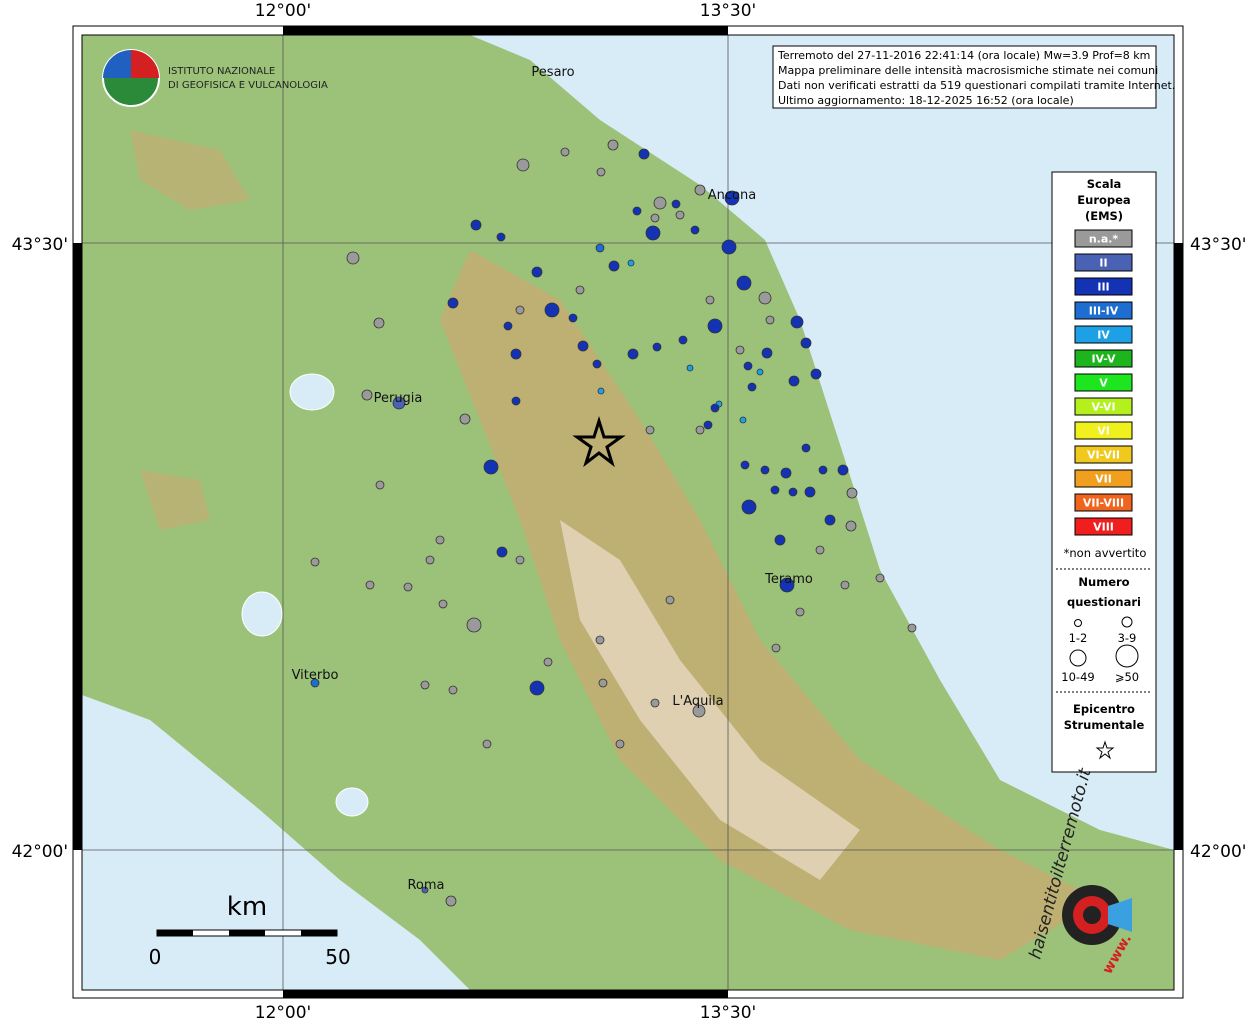  I want to click on lat-label: 43°30', so click(1218, 245).